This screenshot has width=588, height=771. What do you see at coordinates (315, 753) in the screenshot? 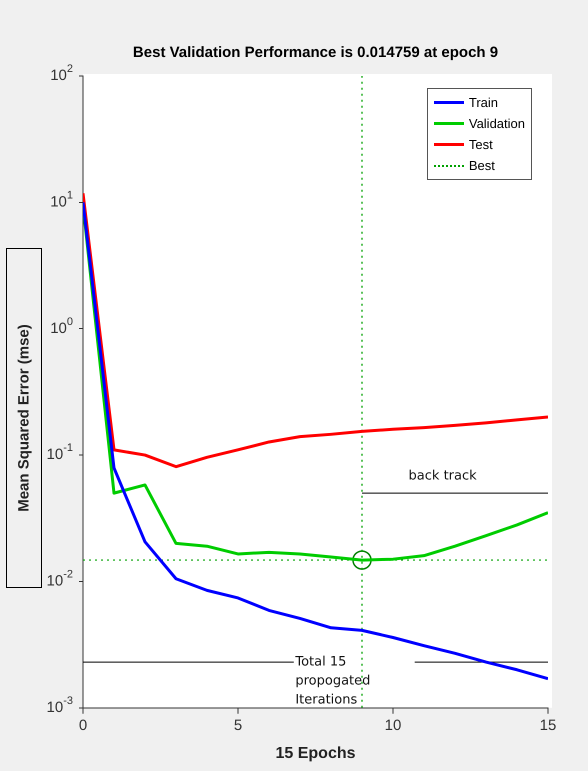
I see `x-axis-title: 15 Epochs` at bounding box center [315, 753].